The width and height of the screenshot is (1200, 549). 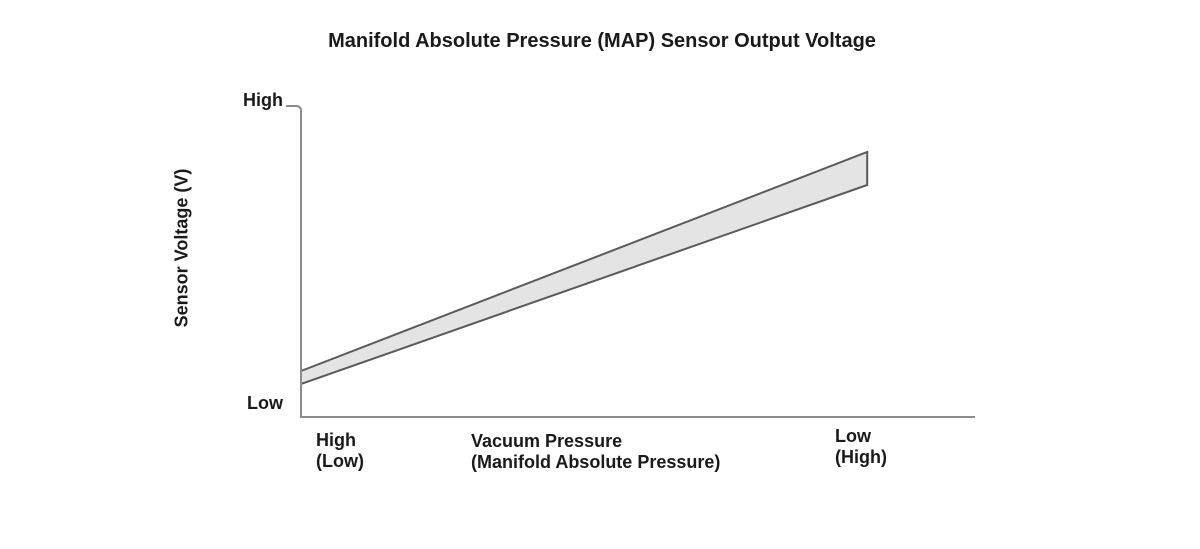 What do you see at coordinates (294, 260) in the screenshot?
I see `y-axis-line` at bounding box center [294, 260].